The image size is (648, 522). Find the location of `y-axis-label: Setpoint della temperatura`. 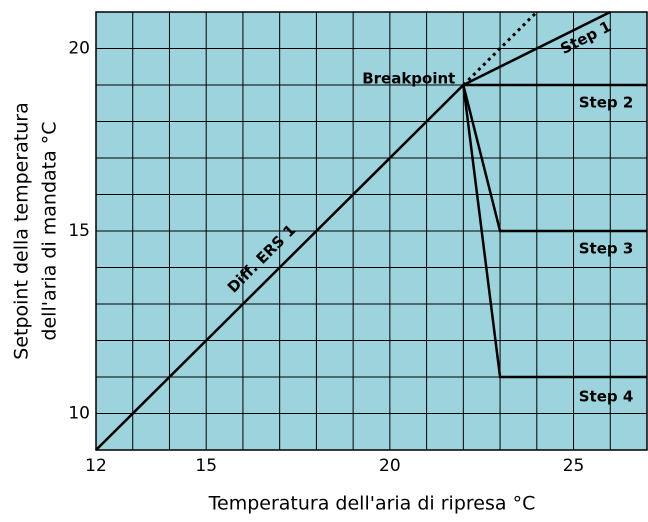

y-axis-label: Setpoint della temperatura is located at coordinates (22, 230).